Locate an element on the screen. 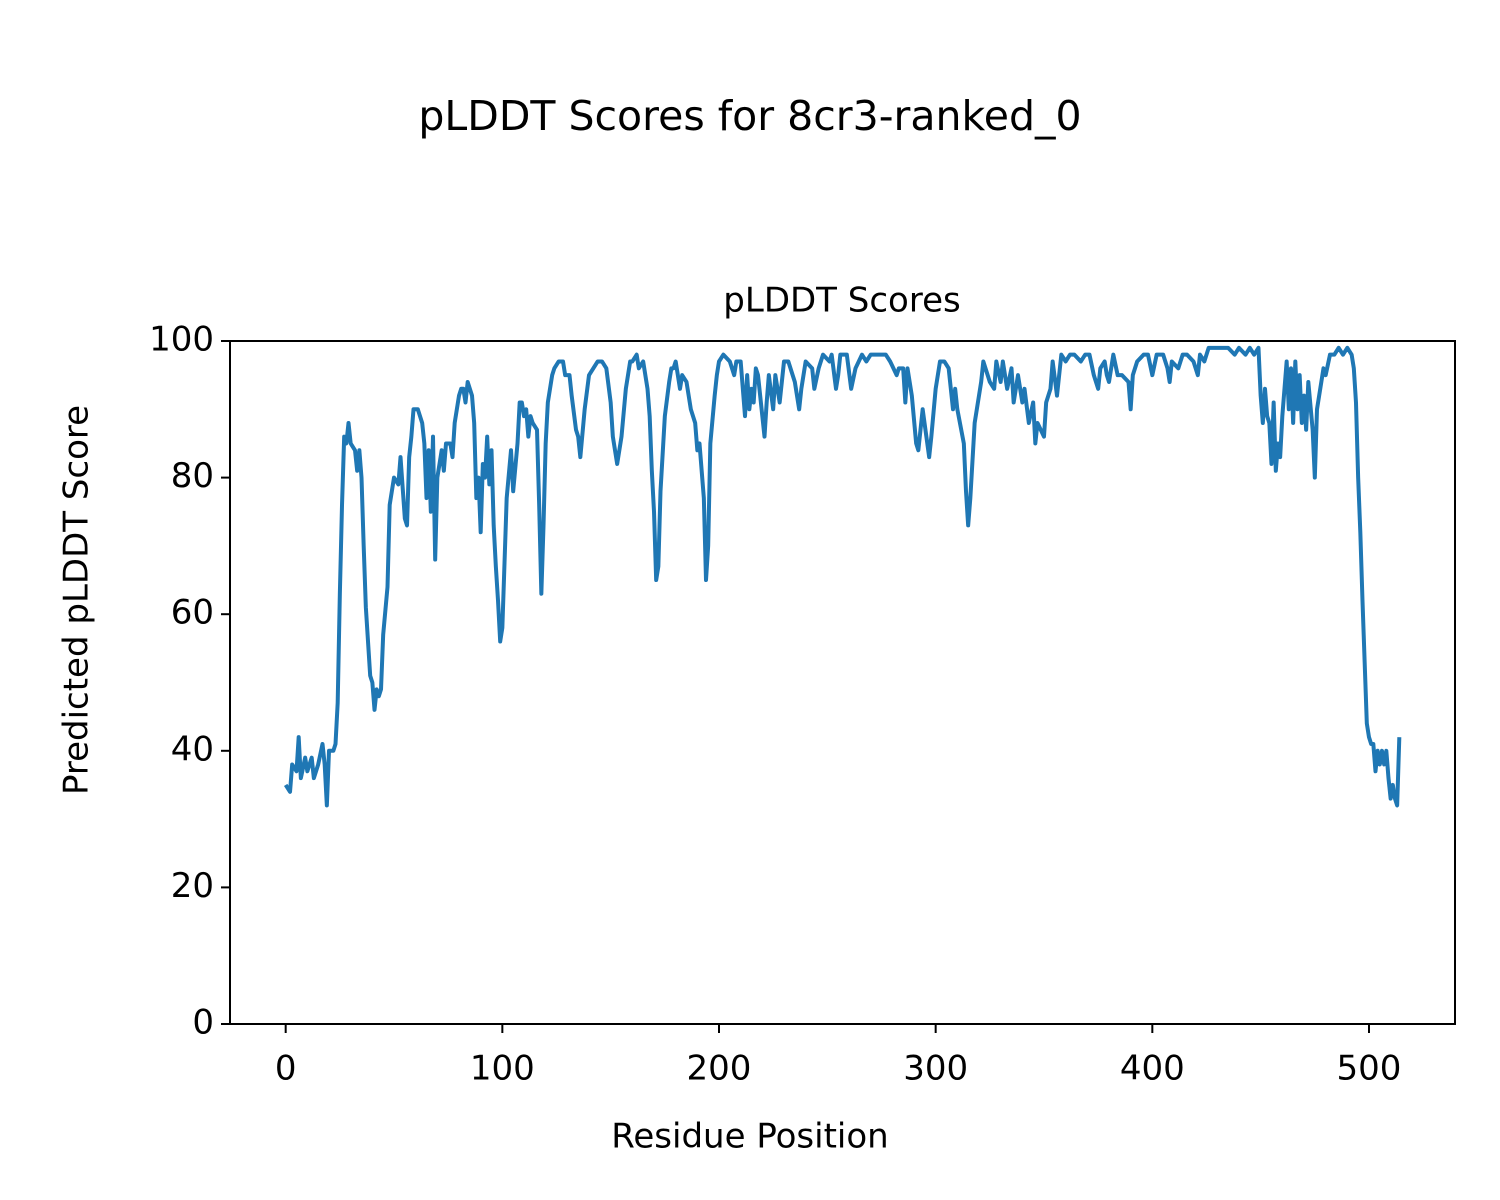 The height and width of the screenshot is (1200, 1500). x-tick-label: 400 is located at coordinates (1152, 1069).